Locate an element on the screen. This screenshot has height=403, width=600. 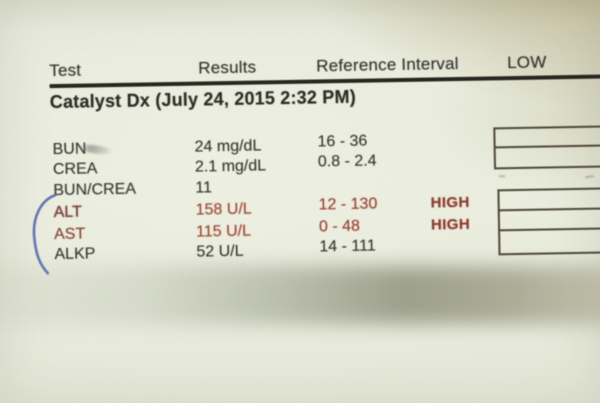
reference-interval: 14 - 111 is located at coordinates (347, 246).